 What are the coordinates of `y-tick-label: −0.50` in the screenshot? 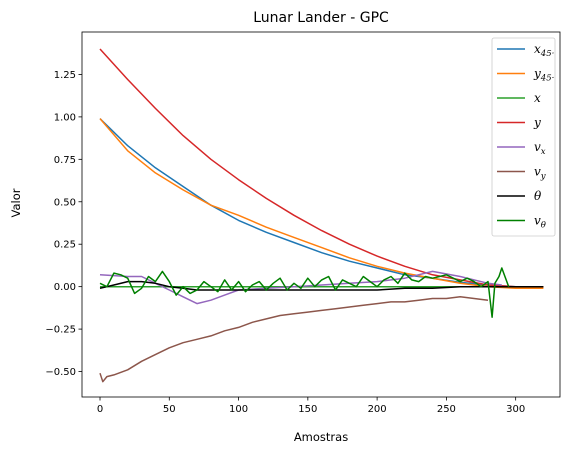 It's located at (60, 372).